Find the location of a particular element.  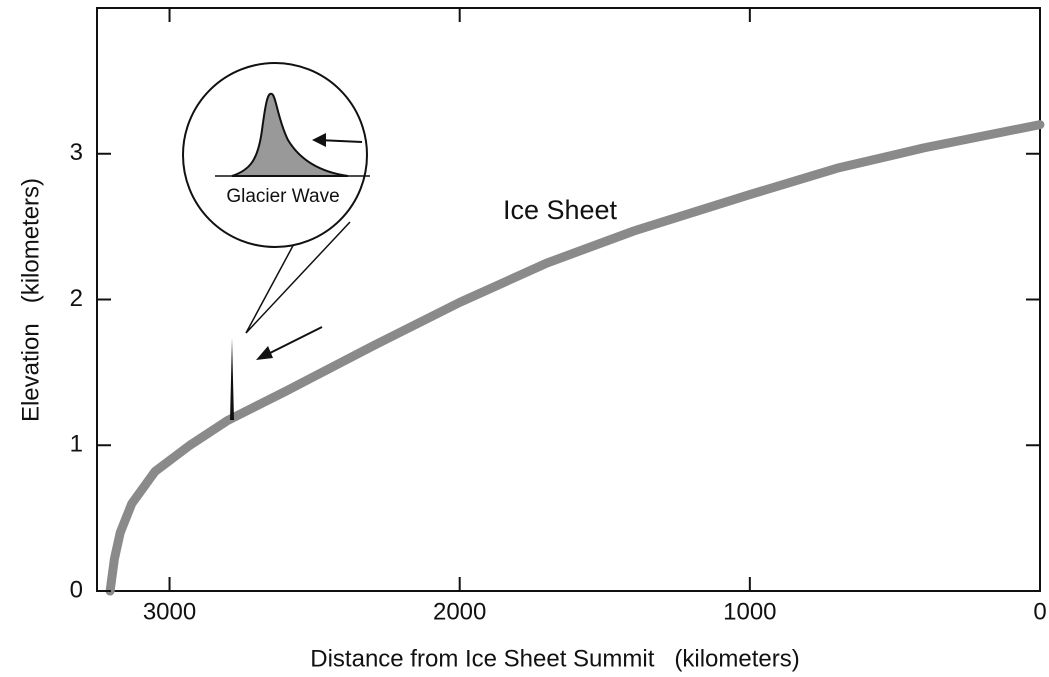

arrowhead is located at coordinates (264, 353).